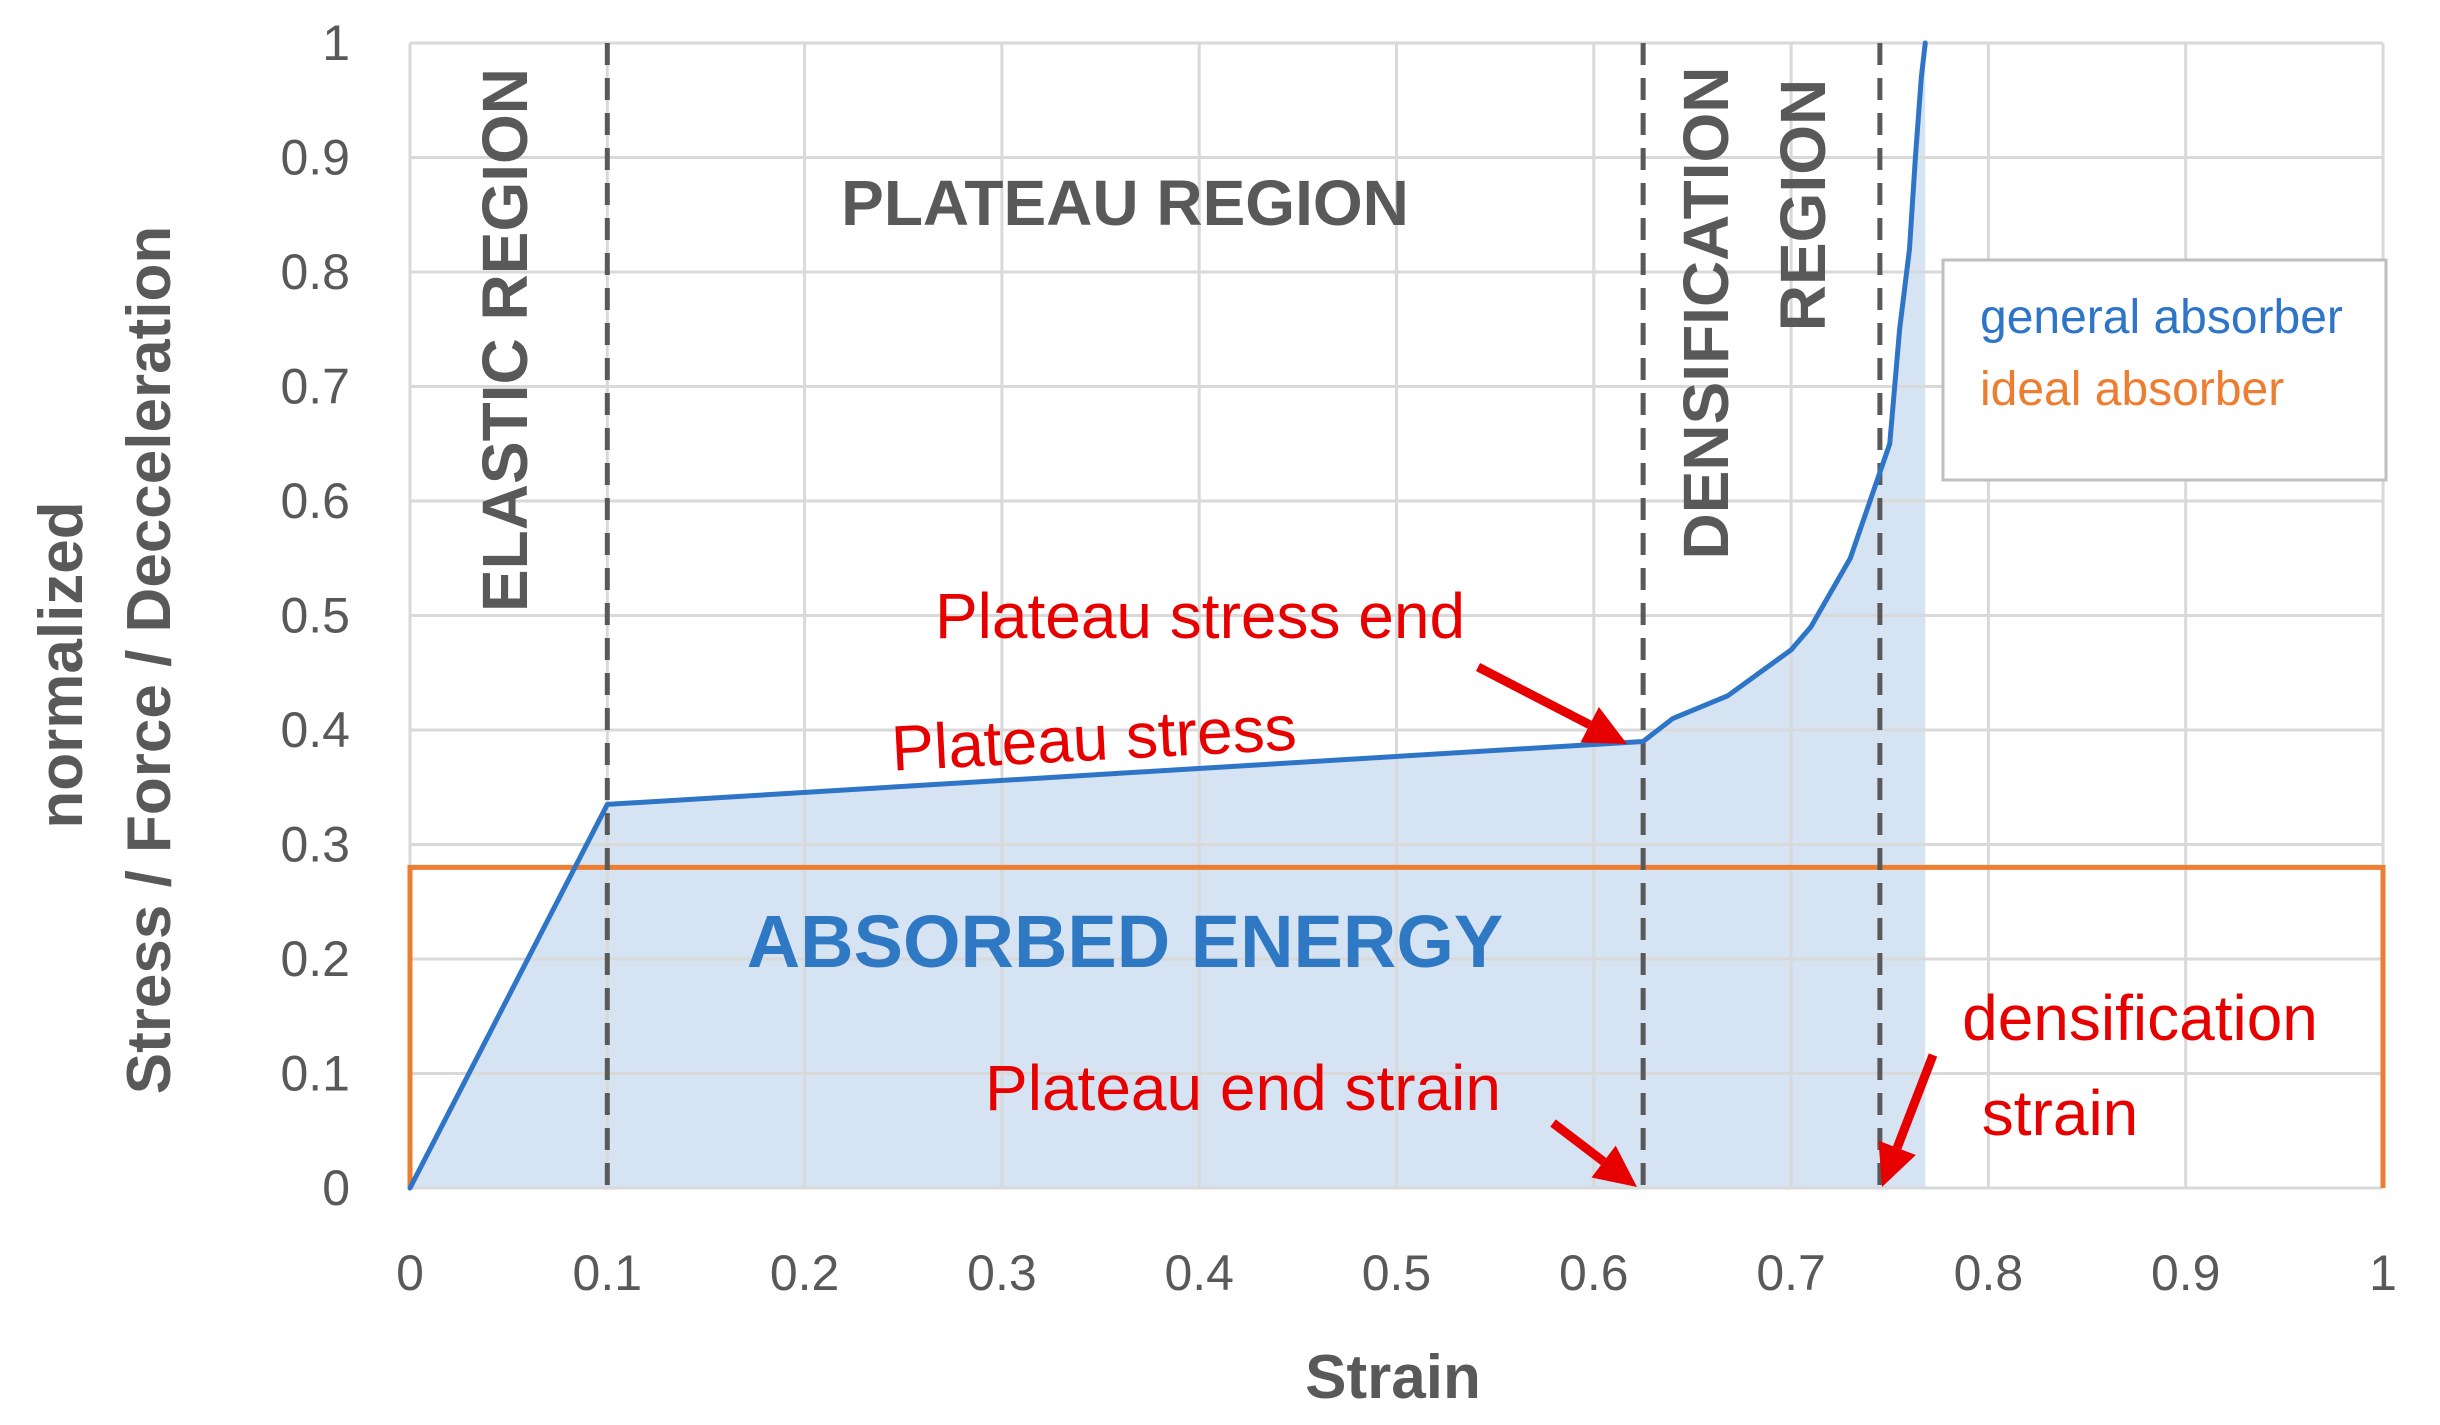 This screenshot has height=1425, width=2440. I want to click on plateau-end-strain-label: Plateau end strain, so click(1243, 1088).